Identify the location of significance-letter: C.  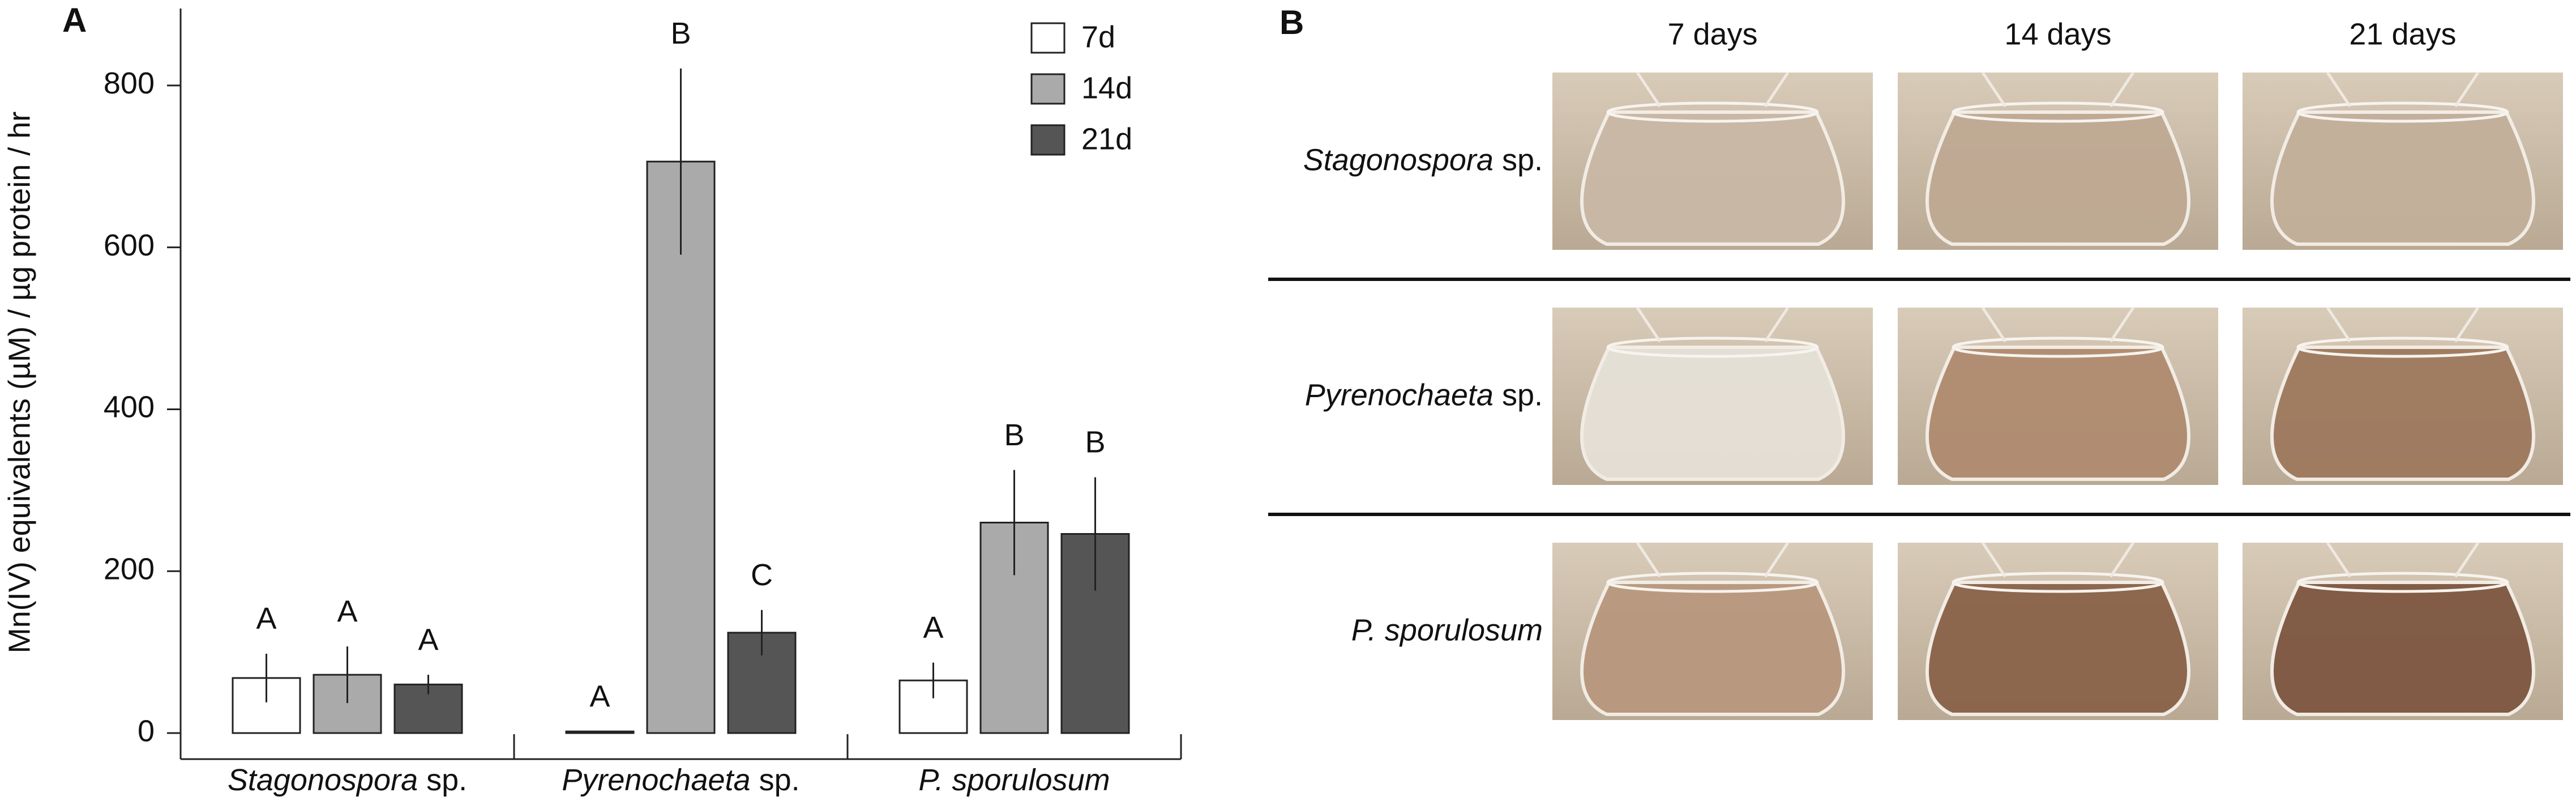
(762, 575).